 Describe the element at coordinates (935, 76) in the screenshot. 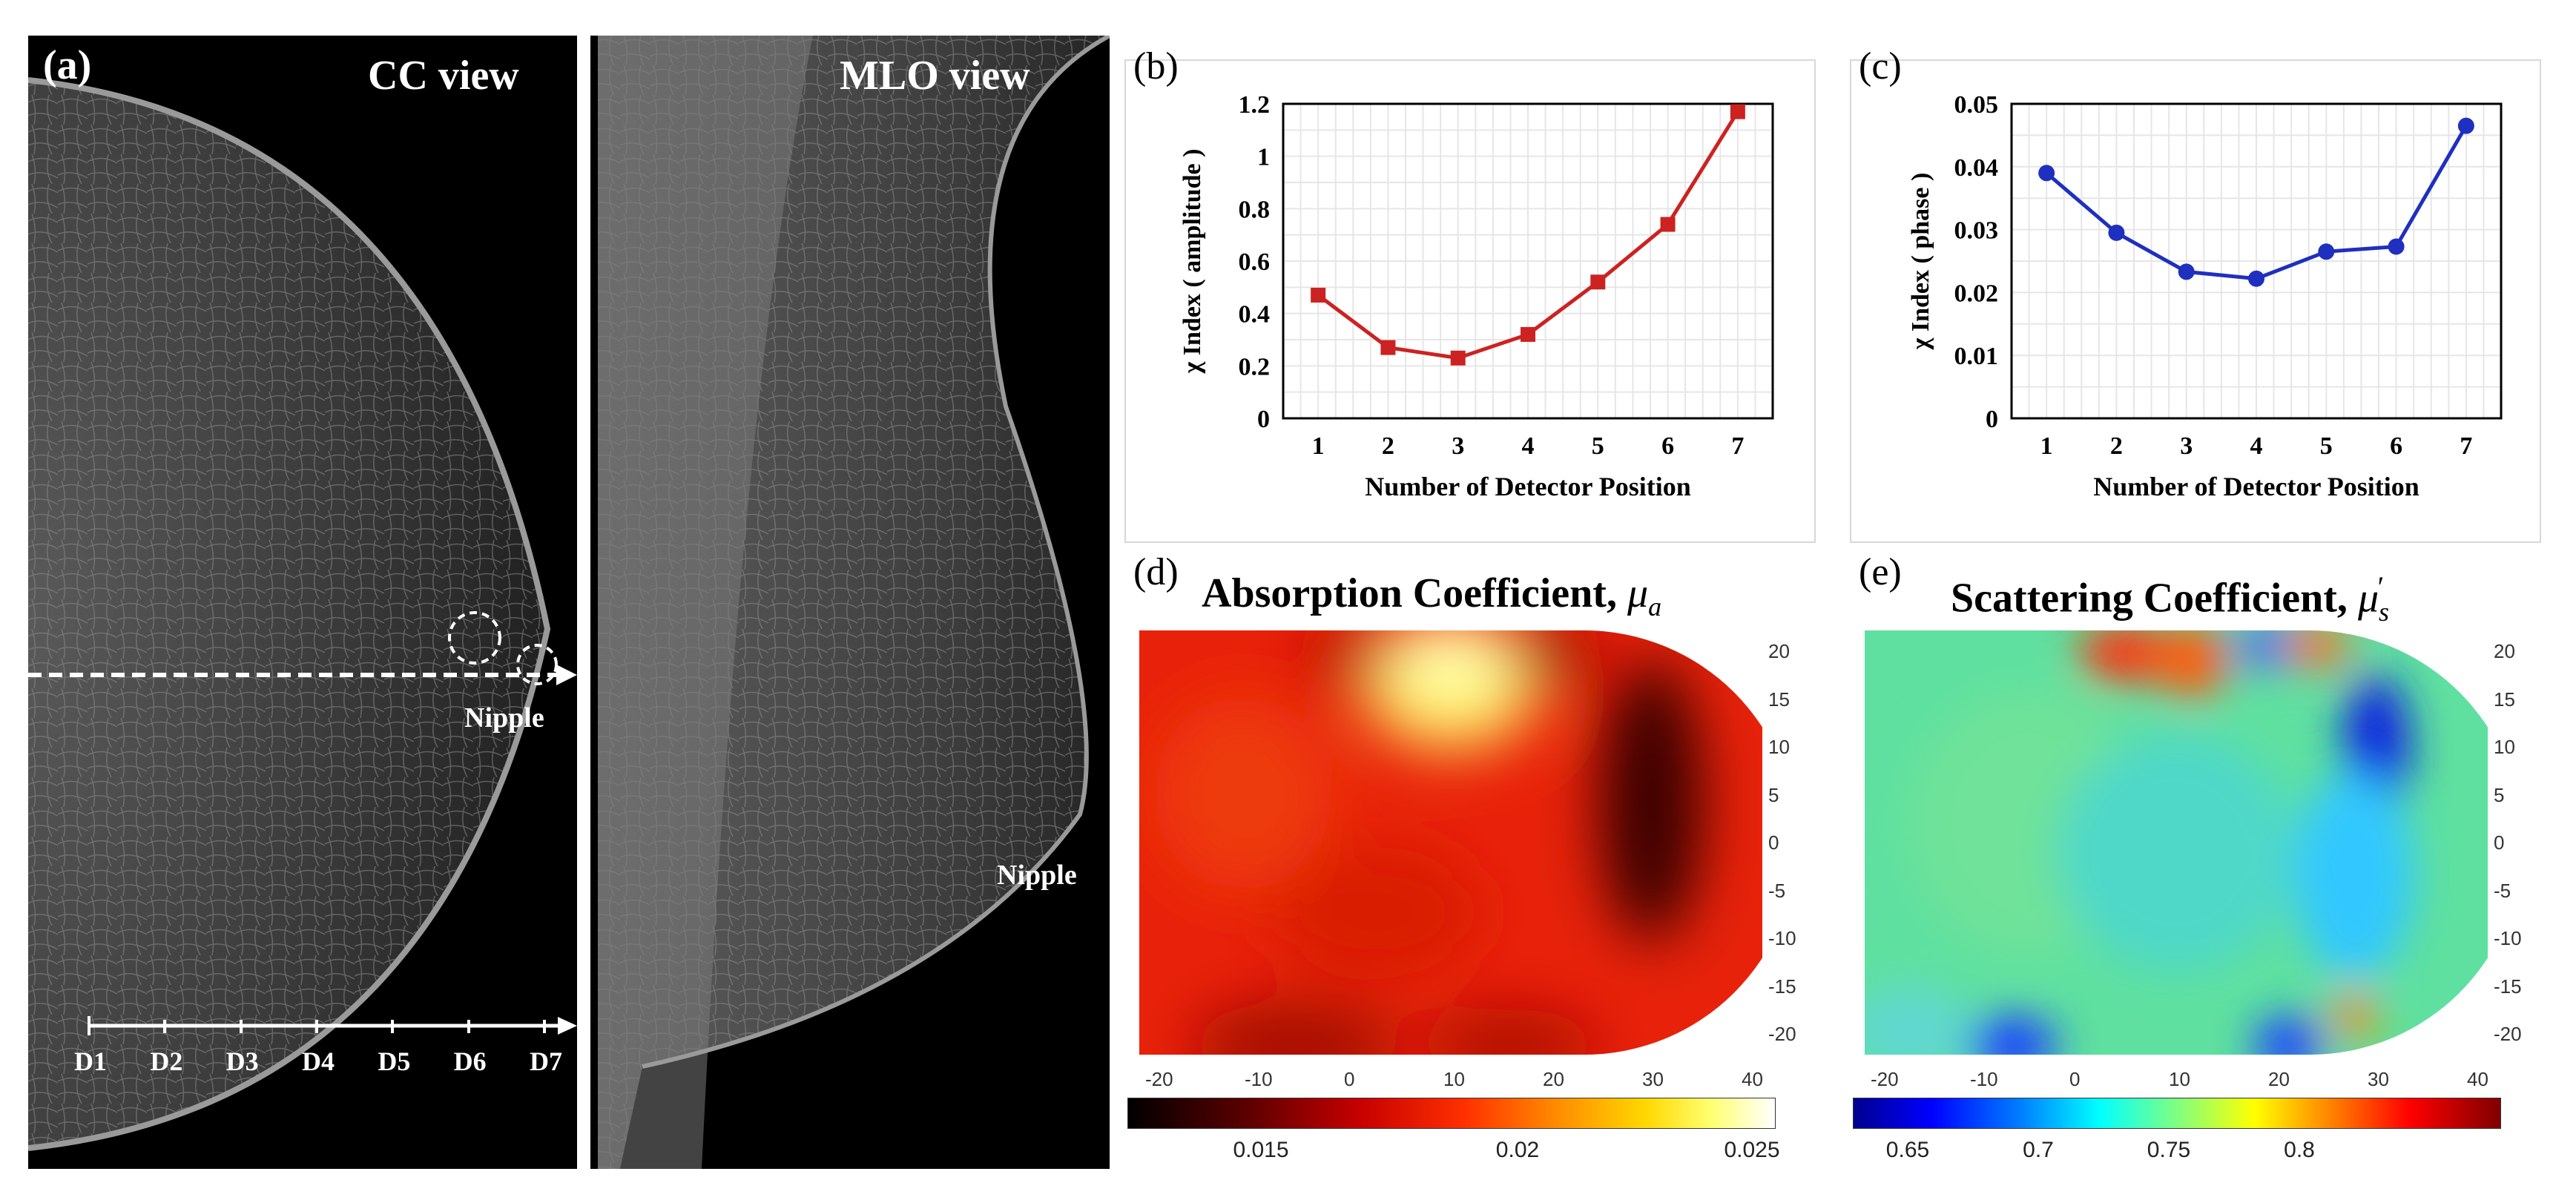

I see `mlo-view-title: MLO view` at that location.